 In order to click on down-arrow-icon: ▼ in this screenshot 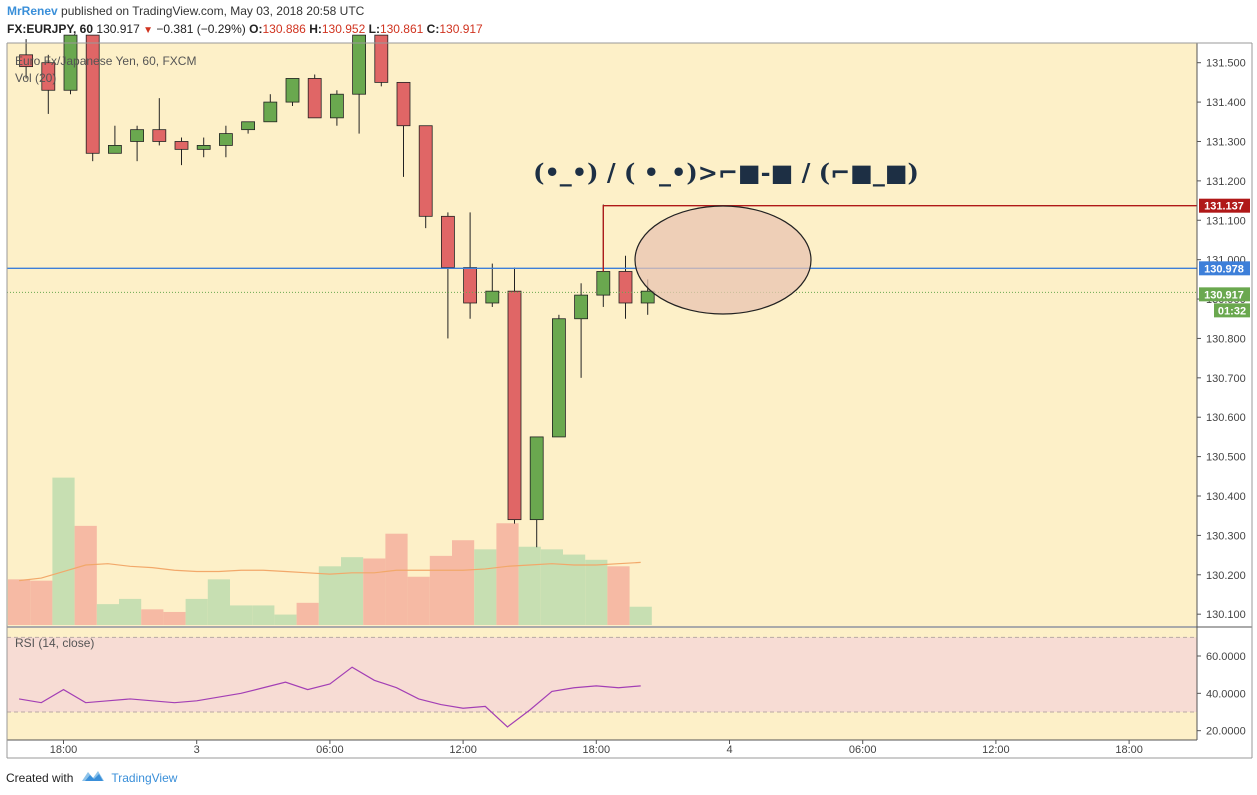, I will do `click(148, 30)`.